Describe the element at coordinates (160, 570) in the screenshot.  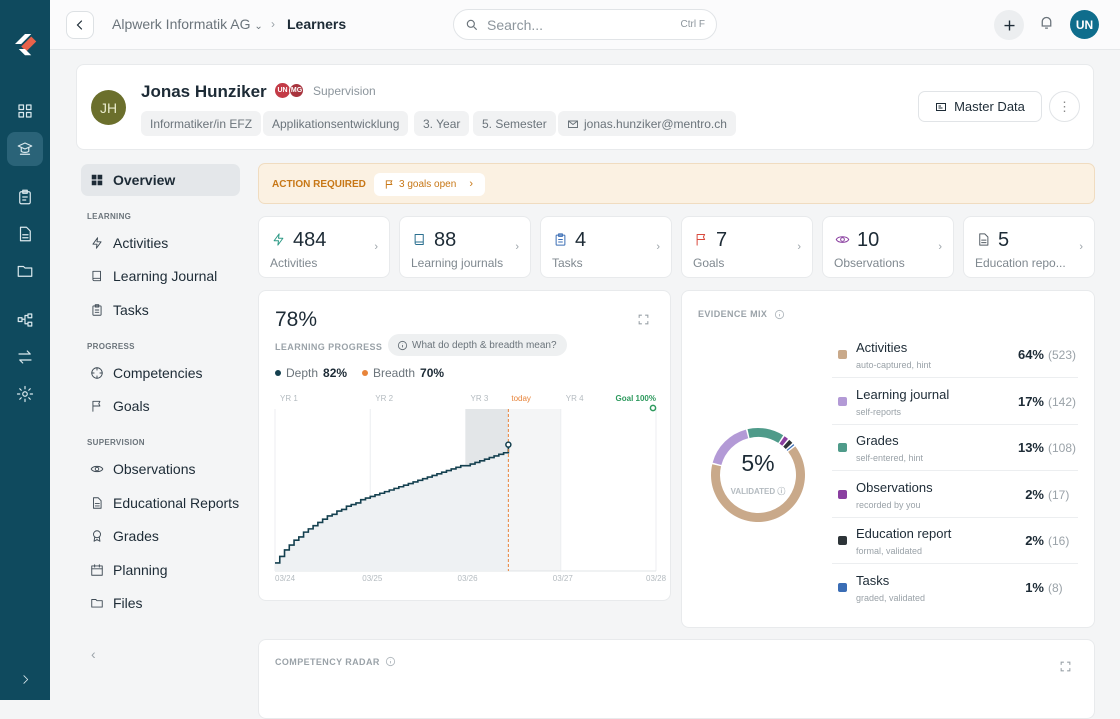
I see `sidebar-item-planning: Planning` at that location.